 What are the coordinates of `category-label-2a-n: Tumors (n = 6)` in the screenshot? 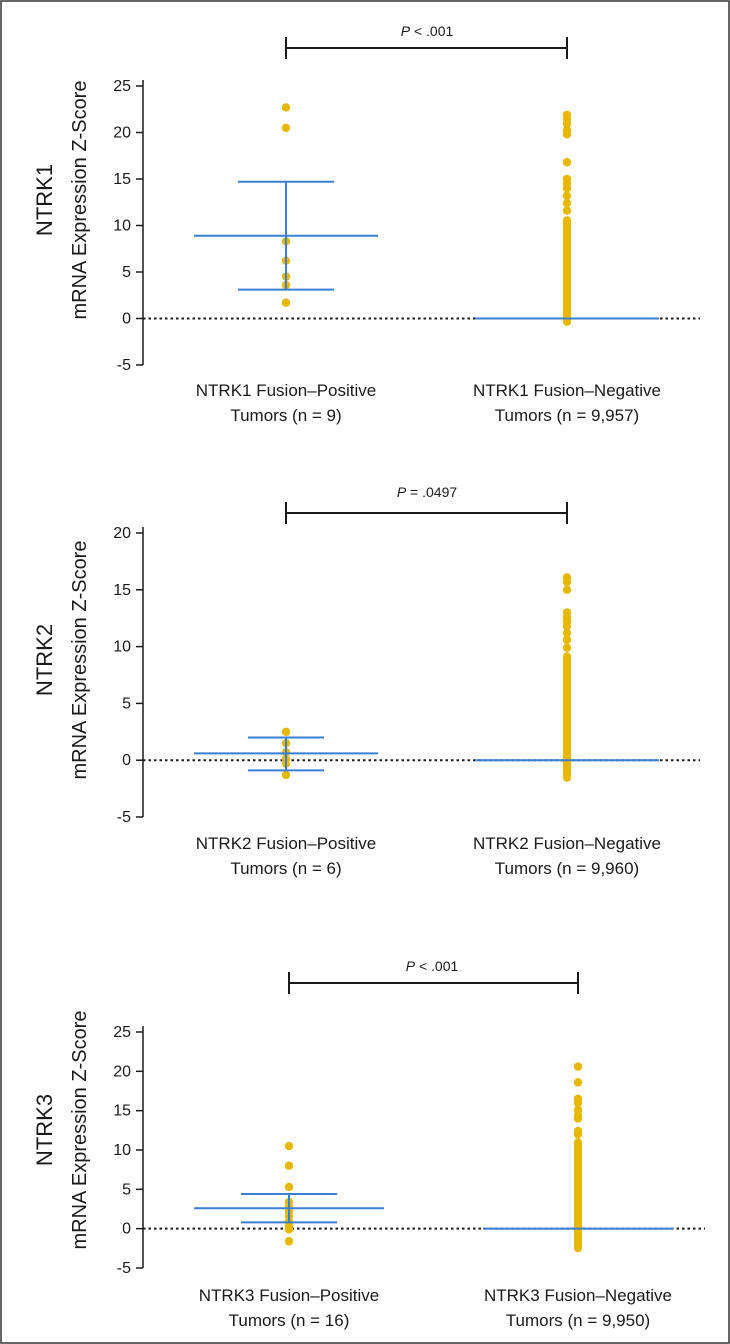 It's located at (285, 868).